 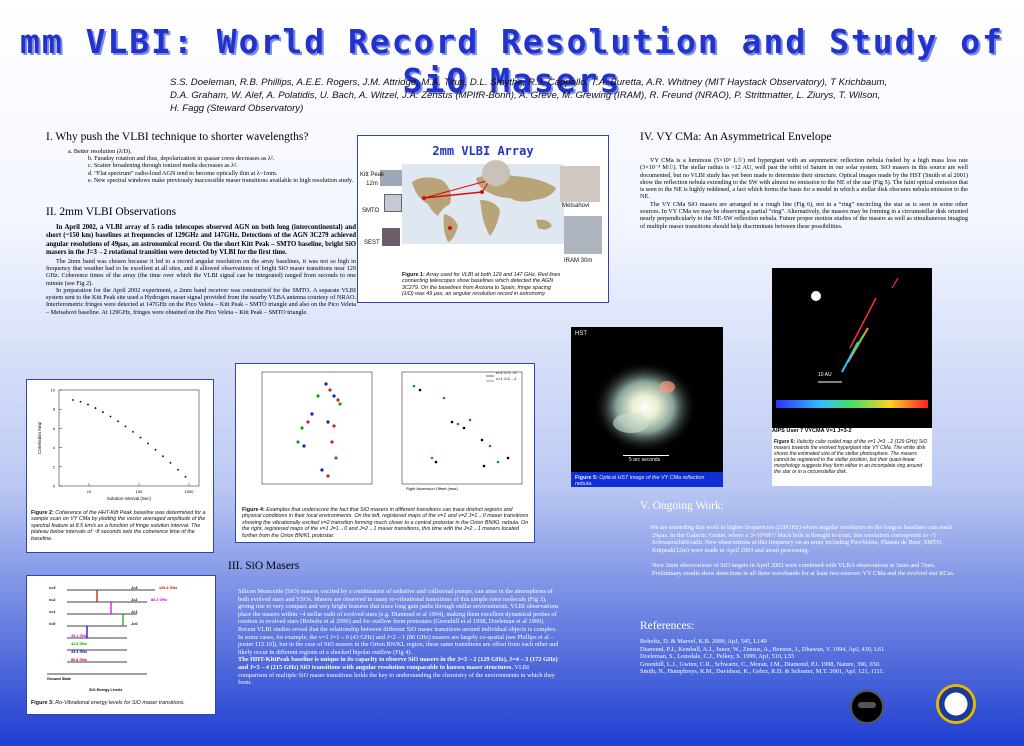 I want to click on transition-freq: 42.8 GHz, so click(x=79, y=644).